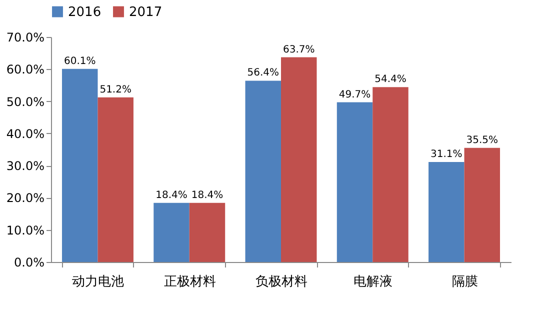 The height and width of the screenshot is (330, 550). I want to click on x-tick-label: 负极材料, so click(282, 282).